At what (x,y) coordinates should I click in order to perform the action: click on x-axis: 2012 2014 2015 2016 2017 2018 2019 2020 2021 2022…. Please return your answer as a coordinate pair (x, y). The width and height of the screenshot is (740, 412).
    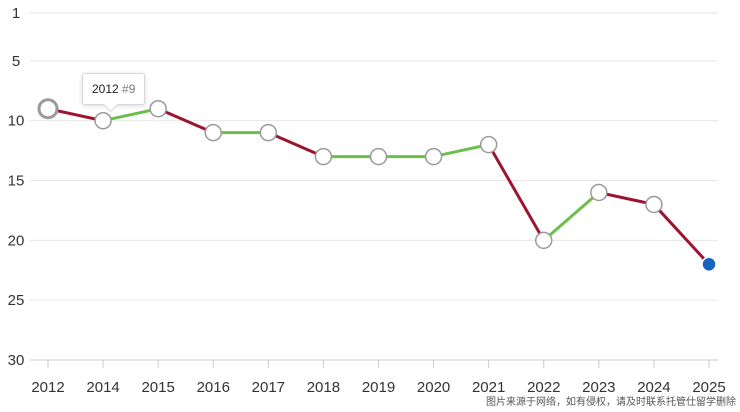
    Looking at the image, I should click on (378, 377).